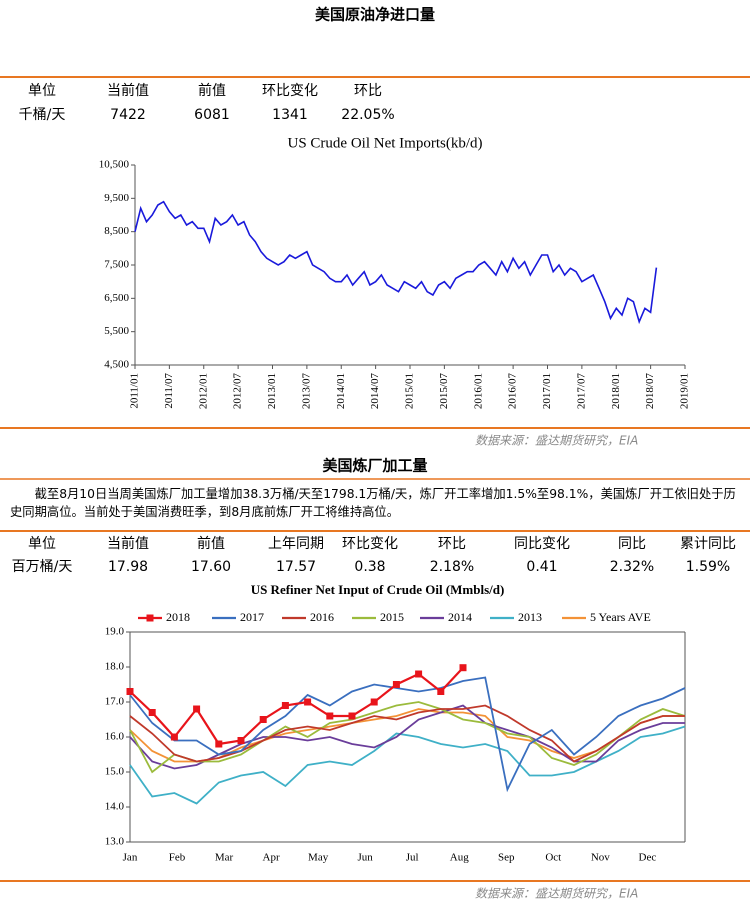 The image size is (750, 906). I want to click on table-header: 累计同比, so click(708, 544).